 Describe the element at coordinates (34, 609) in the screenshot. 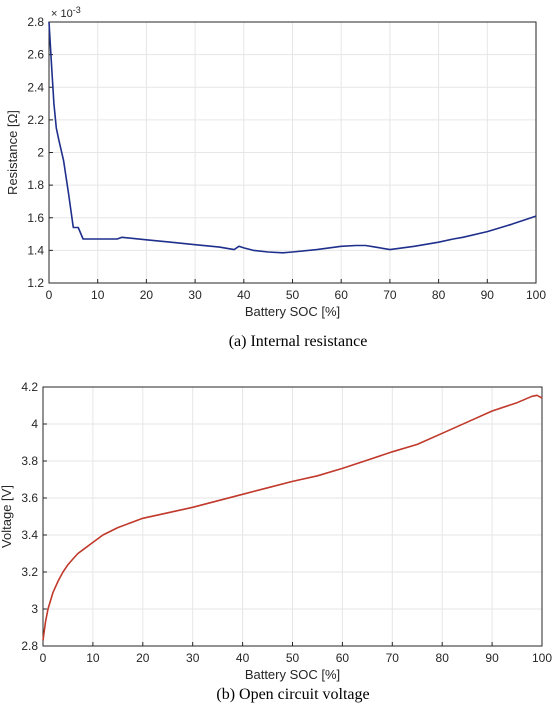

I see `y-tick-label: 3` at that location.